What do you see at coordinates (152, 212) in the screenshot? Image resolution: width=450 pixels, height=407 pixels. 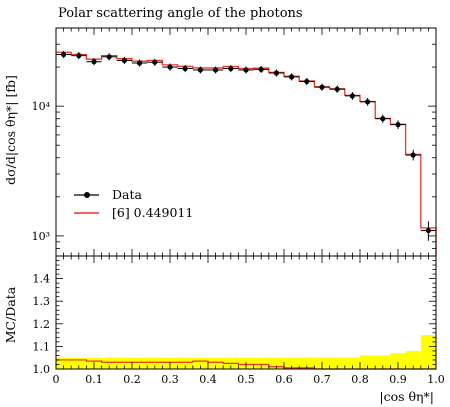 I see `legend-entry-mc: [6] 0.449011` at bounding box center [152, 212].